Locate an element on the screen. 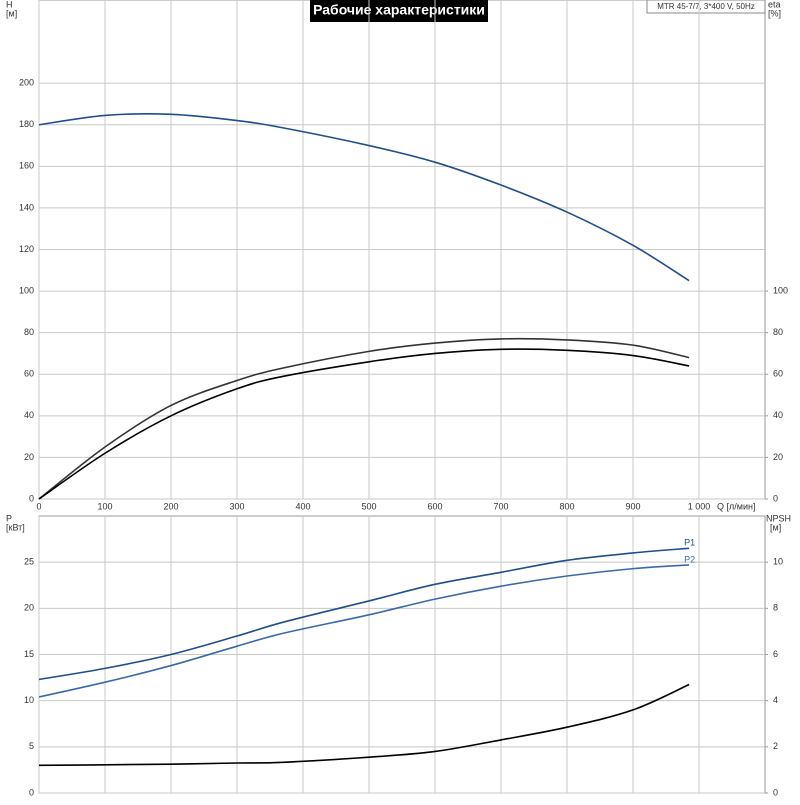 This screenshot has width=800, height=805. y-axis-unit: [м] is located at coordinates (11, 13).